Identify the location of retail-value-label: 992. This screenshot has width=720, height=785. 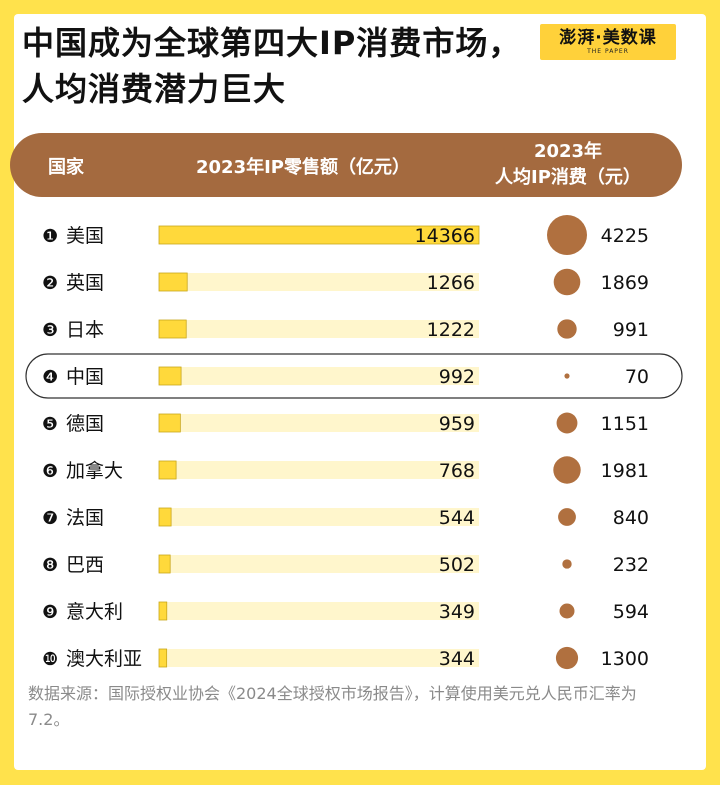
(457, 377).